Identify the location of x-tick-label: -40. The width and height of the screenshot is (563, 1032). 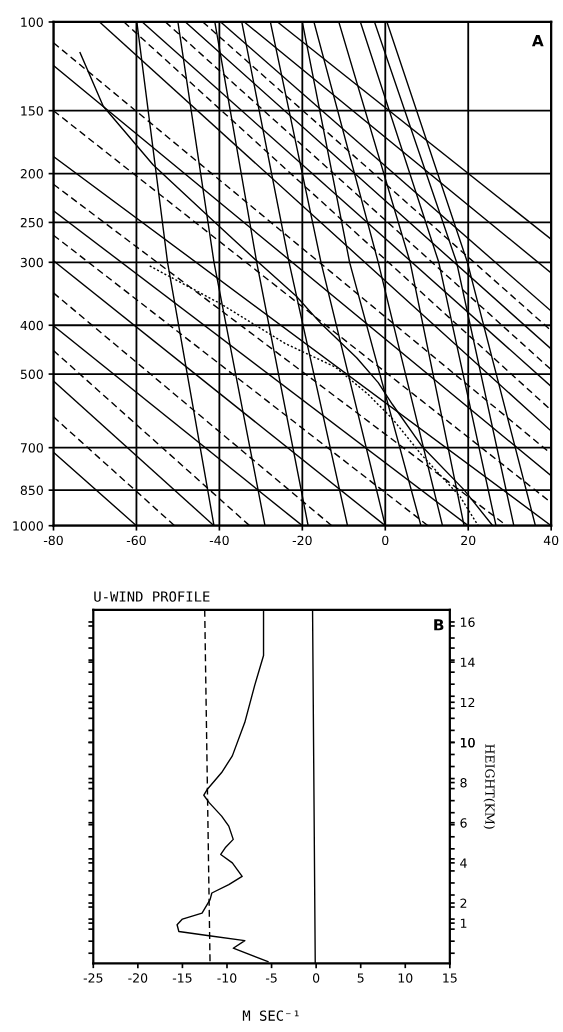
(219, 540).